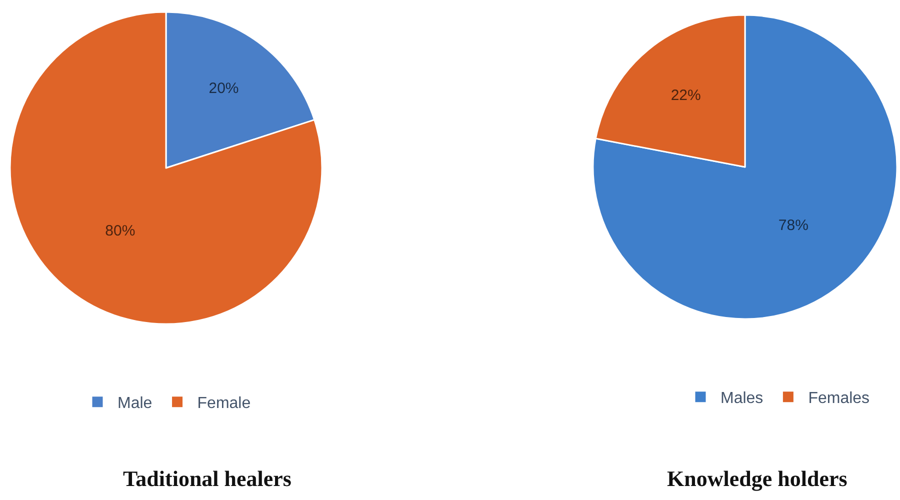 This screenshot has width=900, height=500. Describe the element at coordinates (793, 225) in the screenshot. I see `data-label: 78%` at that location.